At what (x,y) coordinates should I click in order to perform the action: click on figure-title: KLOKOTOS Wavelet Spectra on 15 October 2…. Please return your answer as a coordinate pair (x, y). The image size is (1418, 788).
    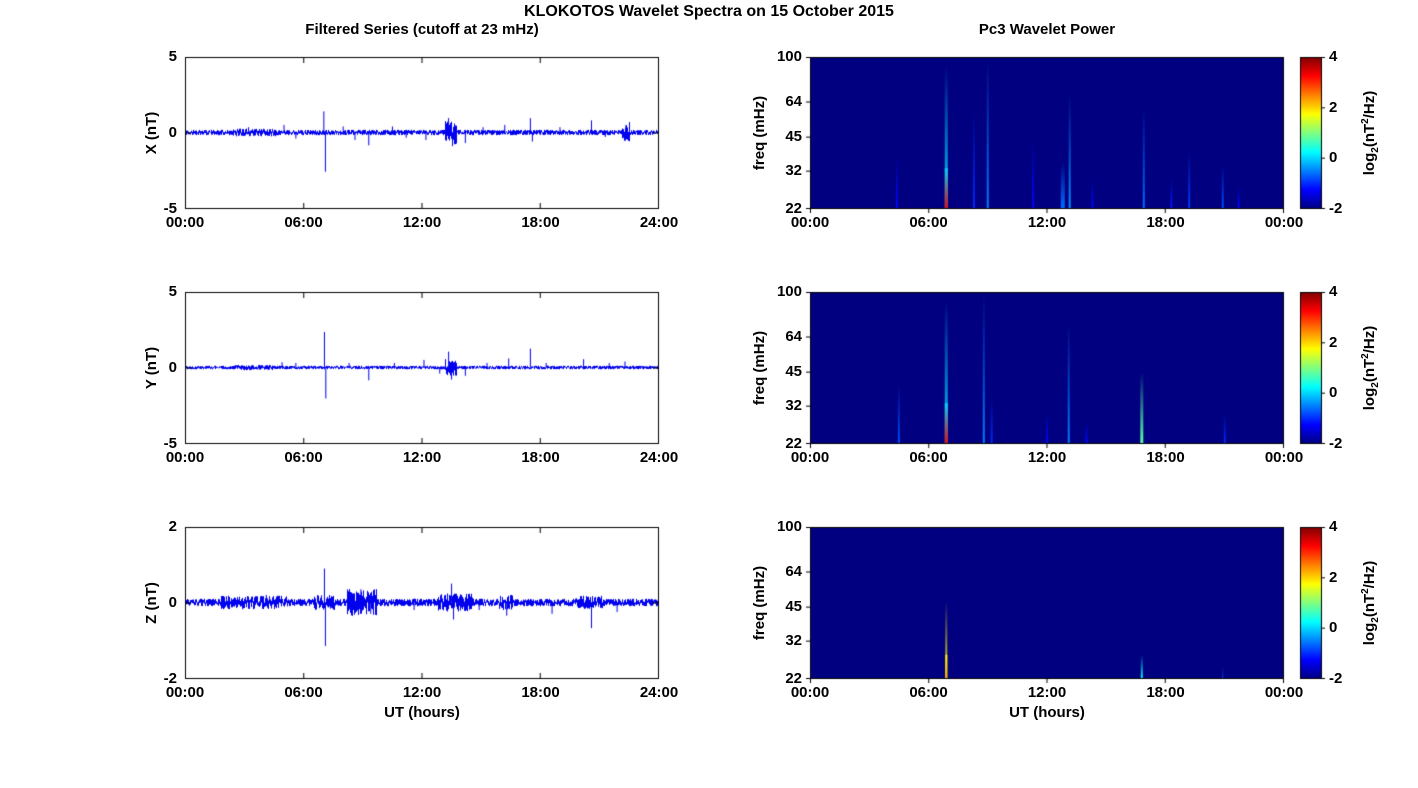
    Looking at the image, I should click on (709, 11).